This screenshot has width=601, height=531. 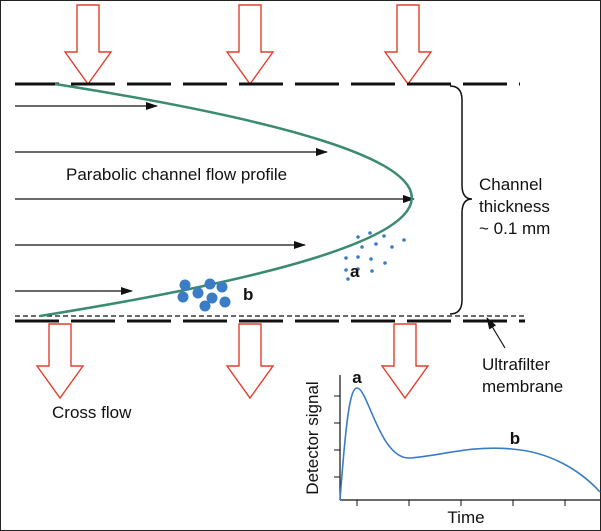 I want to click on particles-b, so click(x=204, y=295).